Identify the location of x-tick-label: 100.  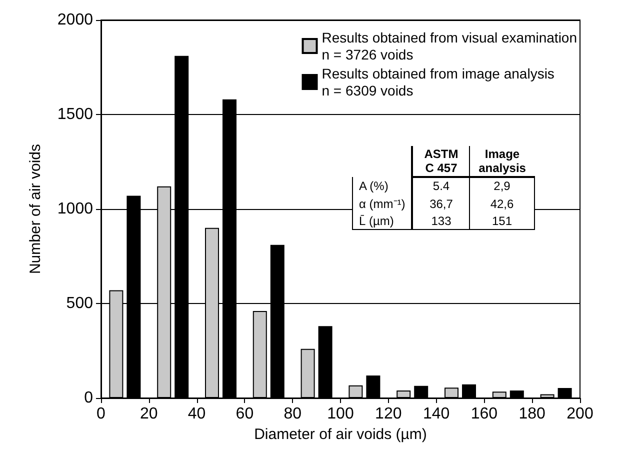
(340, 414).